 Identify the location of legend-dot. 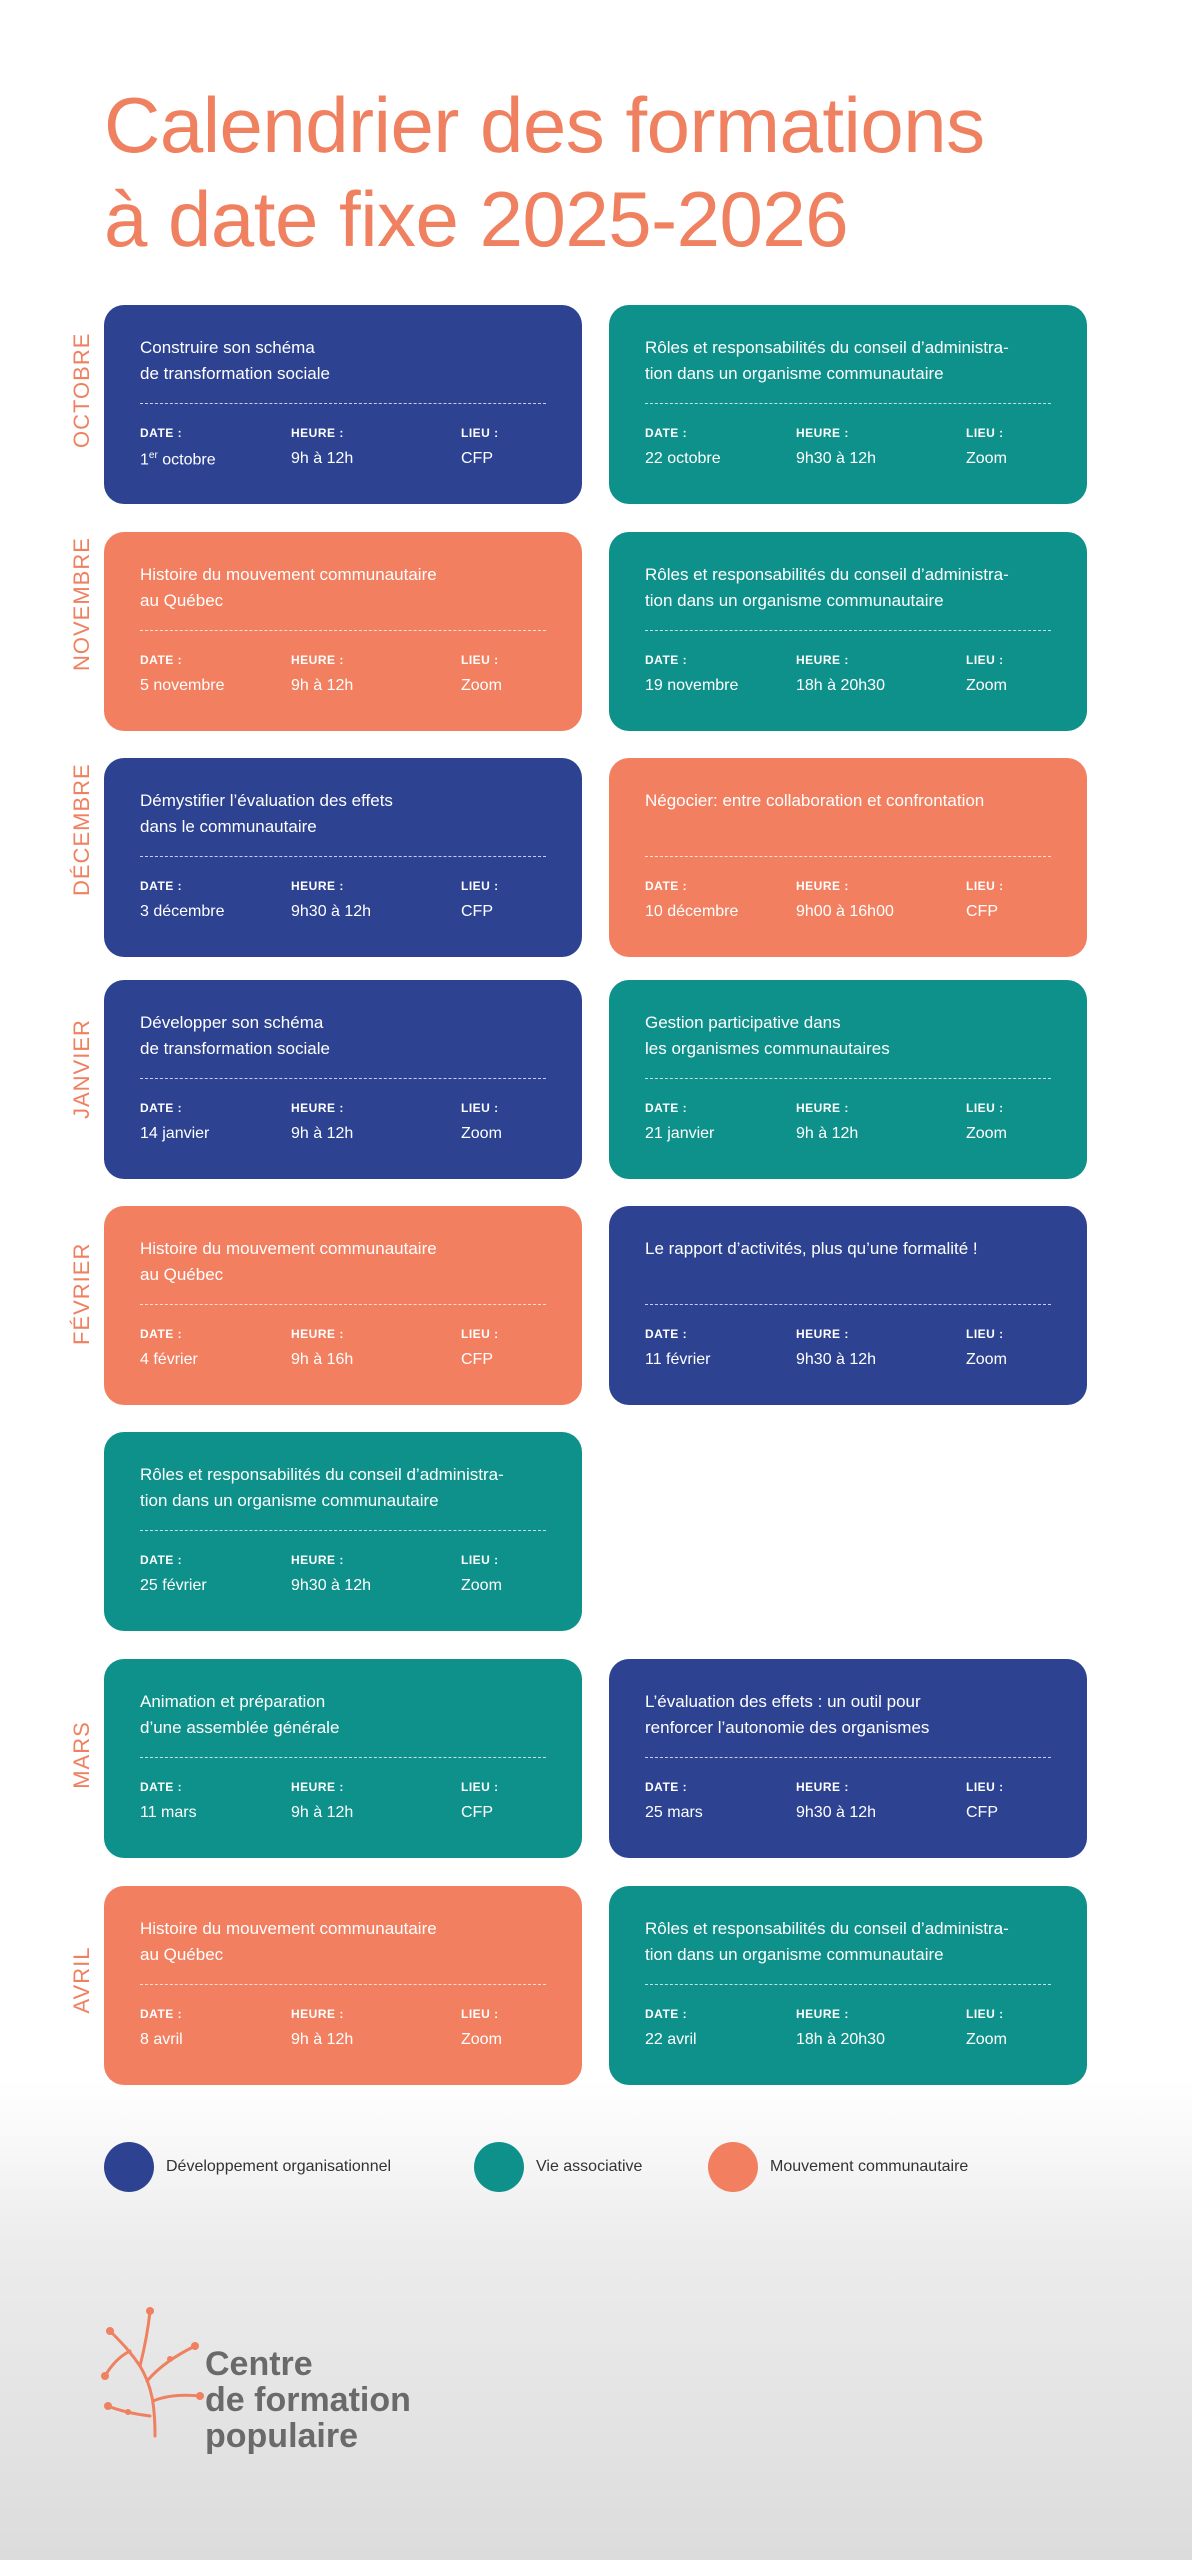
(129, 2167).